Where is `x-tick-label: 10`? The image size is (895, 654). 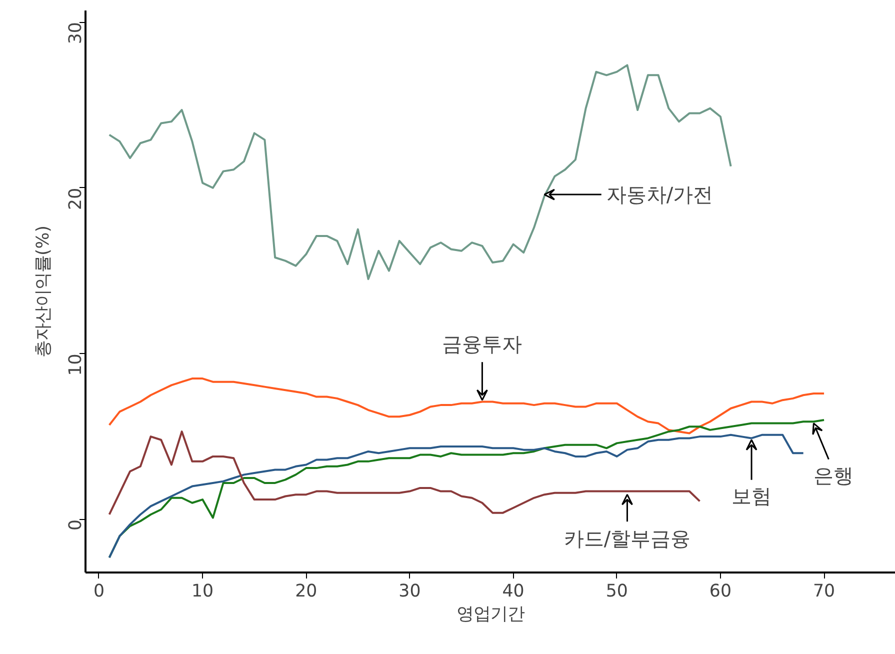
x-tick-label: 10 is located at coordinates (203, 592).